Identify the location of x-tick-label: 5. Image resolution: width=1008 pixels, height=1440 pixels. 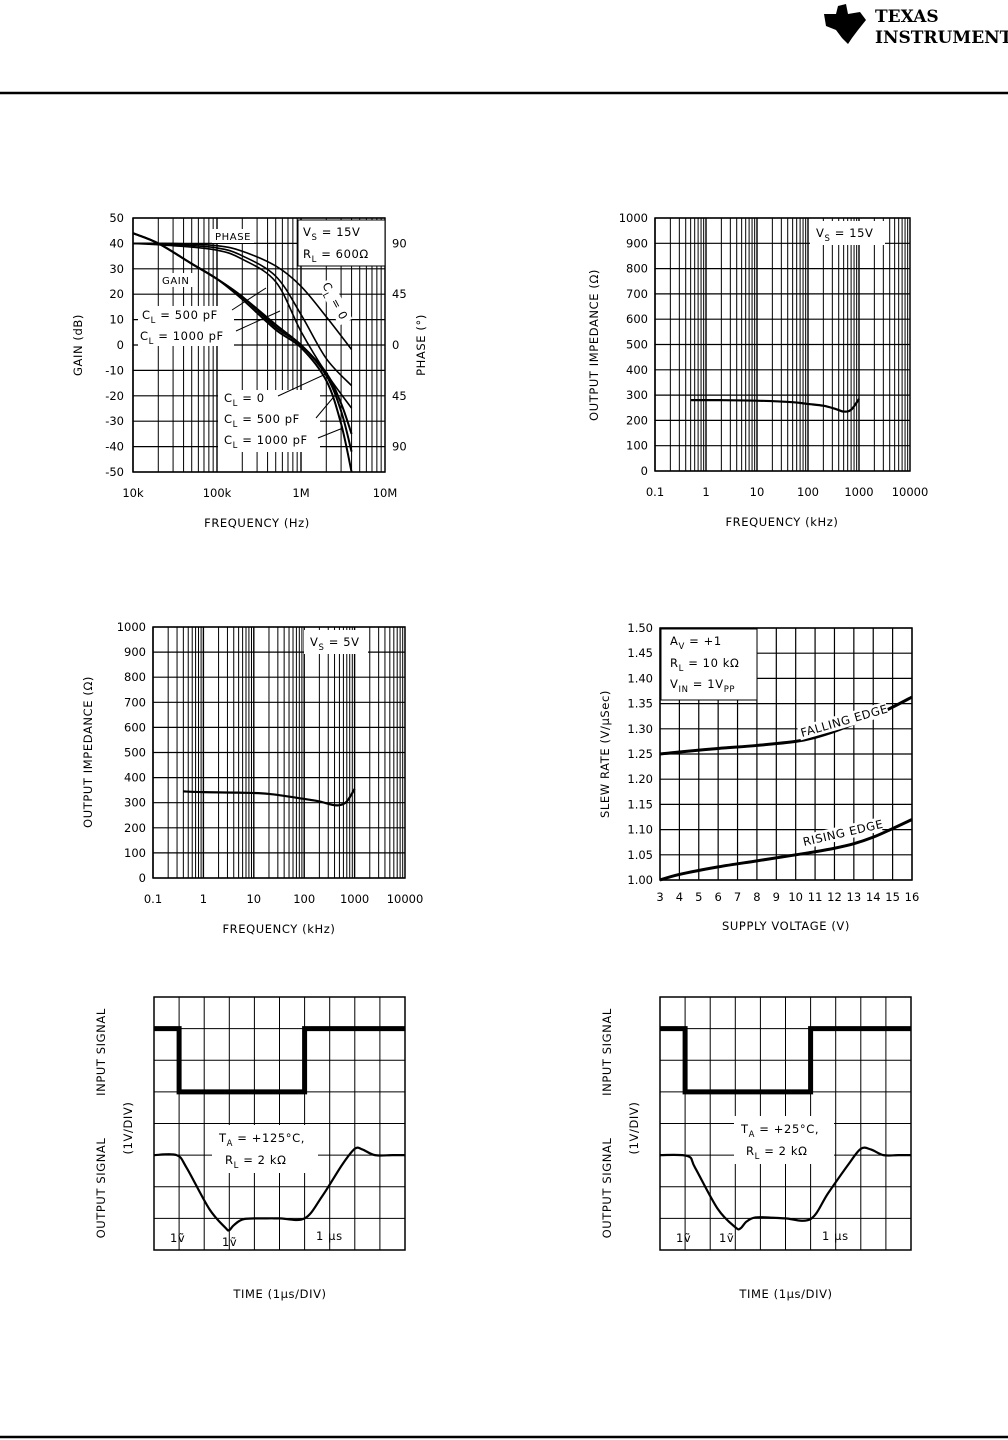
(698, 897).